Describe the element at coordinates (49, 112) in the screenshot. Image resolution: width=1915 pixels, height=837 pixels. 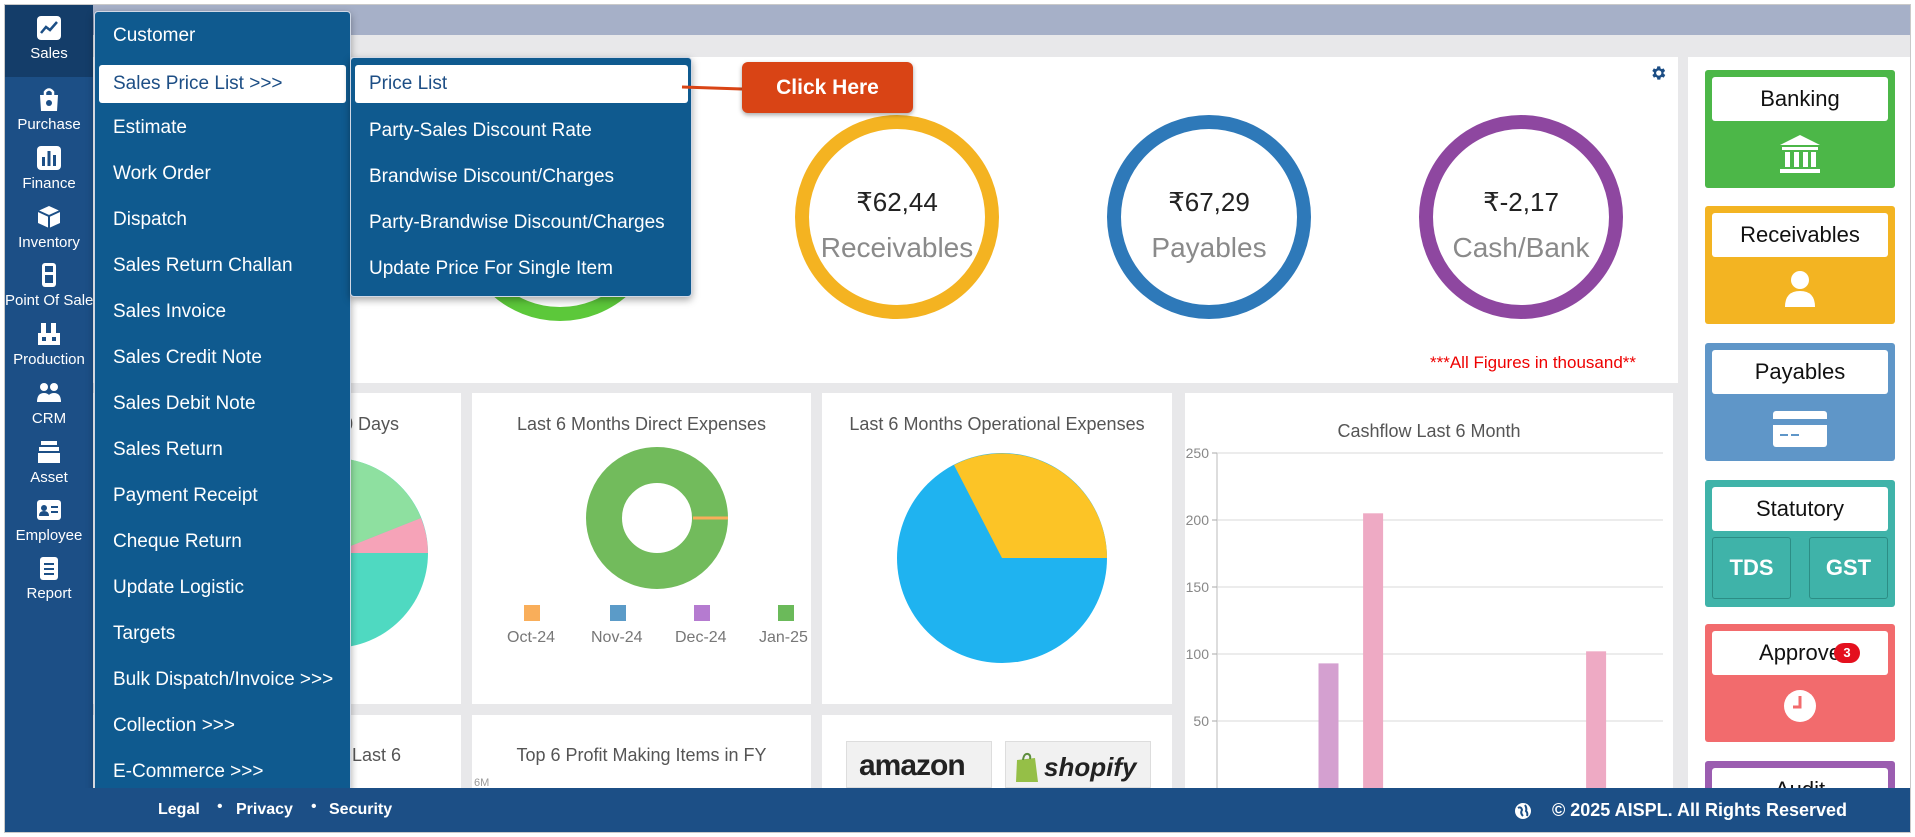
I see `sidebar-item-purchase: Purchase` at that location.